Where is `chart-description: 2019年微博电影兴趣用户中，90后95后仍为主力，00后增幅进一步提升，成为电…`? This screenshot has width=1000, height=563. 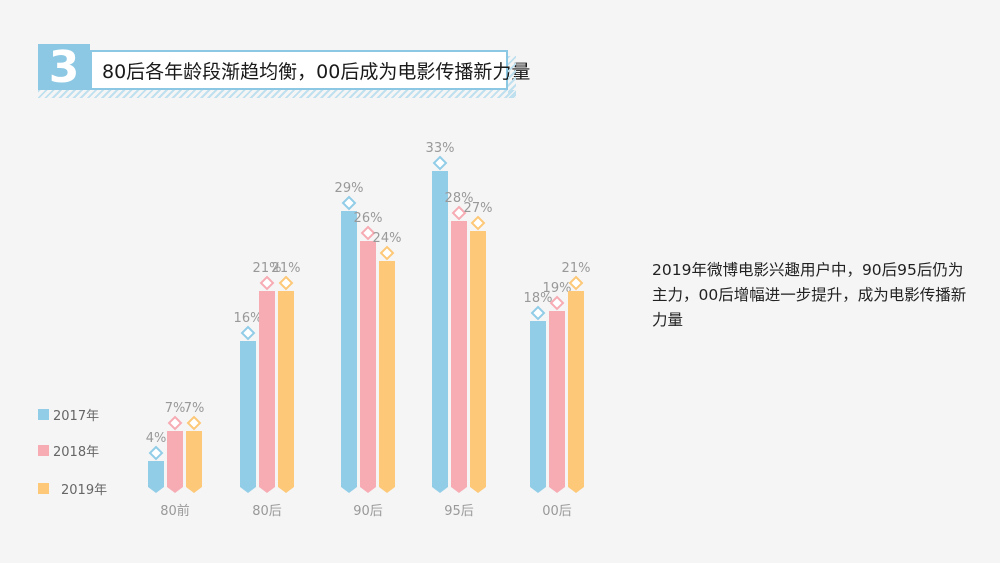 chart-description: 2019年微博电影兴趣用户中，90后95后仍为主力，00后增幅进一步提升，成为电… is located at coordinates (809, 295).